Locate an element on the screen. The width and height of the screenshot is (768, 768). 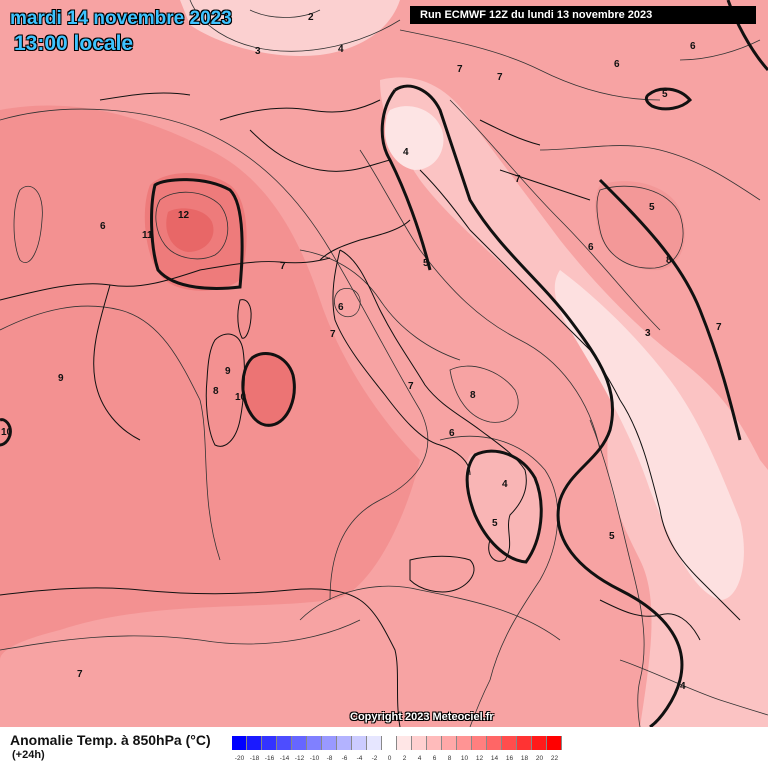
cool-pocket-south-italy is located at coordinates (503, 505).